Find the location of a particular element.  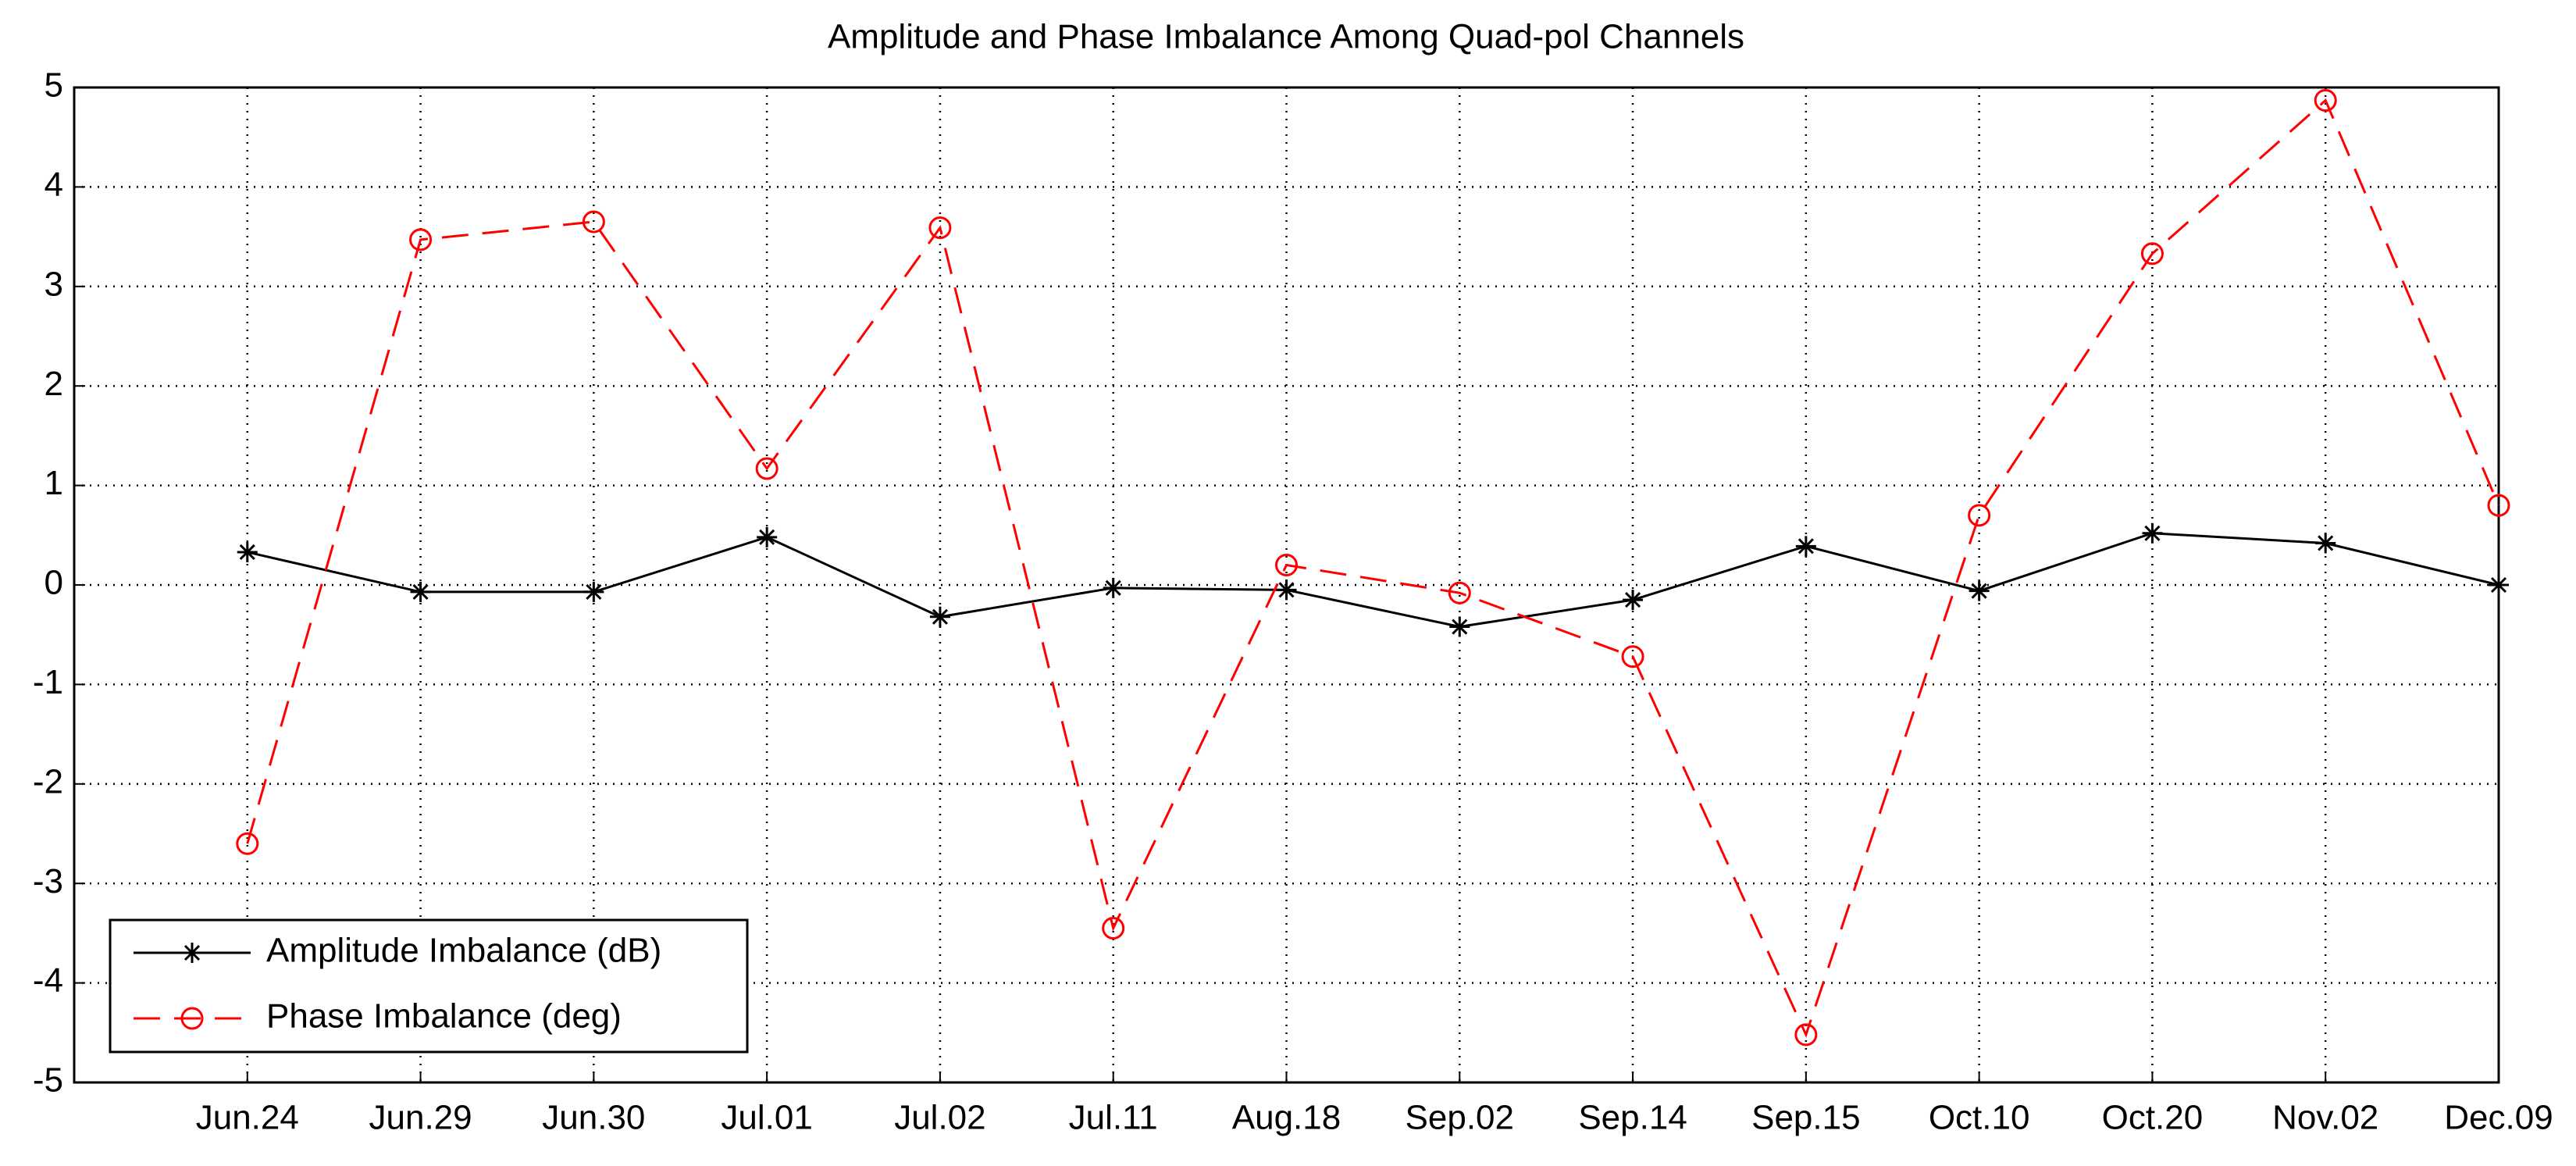

x-tick-label: Aug.18 is located at coordinates (1286, 1118).